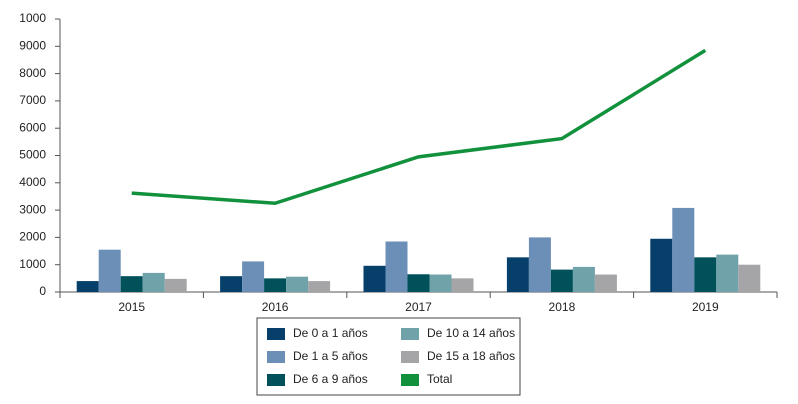 The height and width of the screenshot is (404, 798). What do you see at coordinates (471, 333) in the screenshot?
I see `legend-label: De 10 a 14 años` at bounding box center [471, 333].